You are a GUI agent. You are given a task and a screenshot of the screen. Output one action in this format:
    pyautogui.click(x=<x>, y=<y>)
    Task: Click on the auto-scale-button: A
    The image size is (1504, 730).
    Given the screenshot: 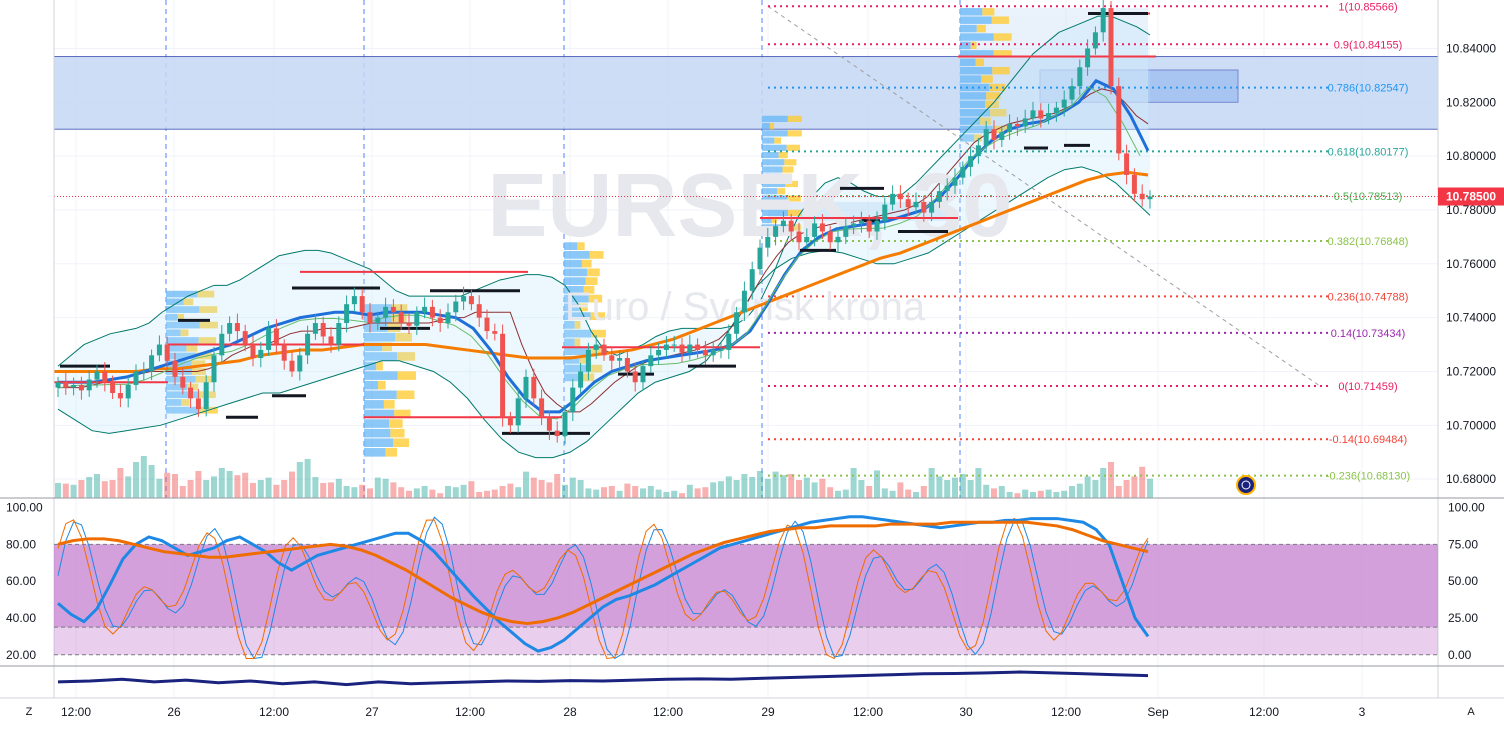 What is the action you would take?
    pyautogui.click(x=1471, y=712)
    